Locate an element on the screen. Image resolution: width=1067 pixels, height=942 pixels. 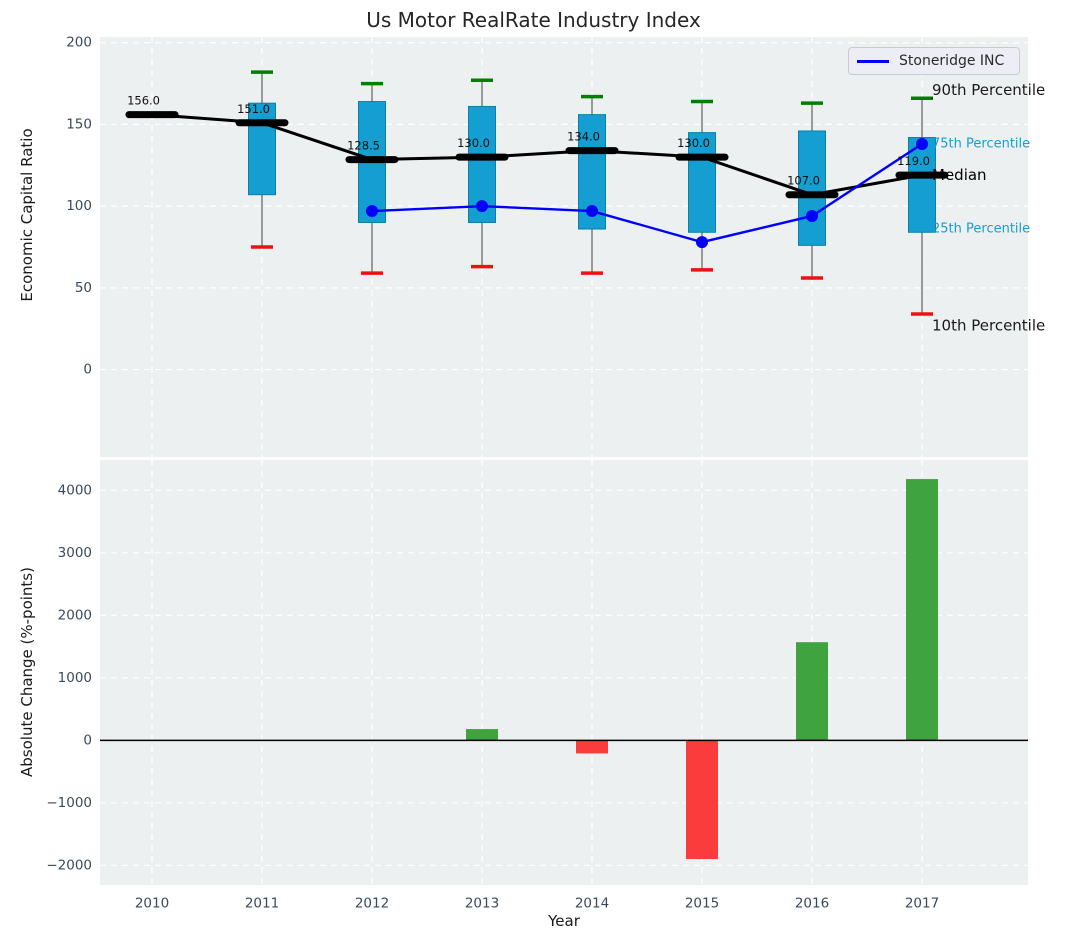
bottom-y-tick-4000: 4000 is located at coordinates (75, 490).